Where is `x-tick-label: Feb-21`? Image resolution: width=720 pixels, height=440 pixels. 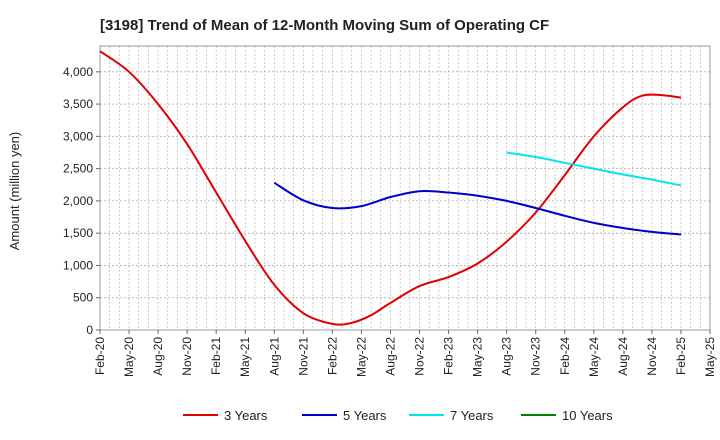 x-tick-label: Feb-21 is located at coordinates (216, 356).